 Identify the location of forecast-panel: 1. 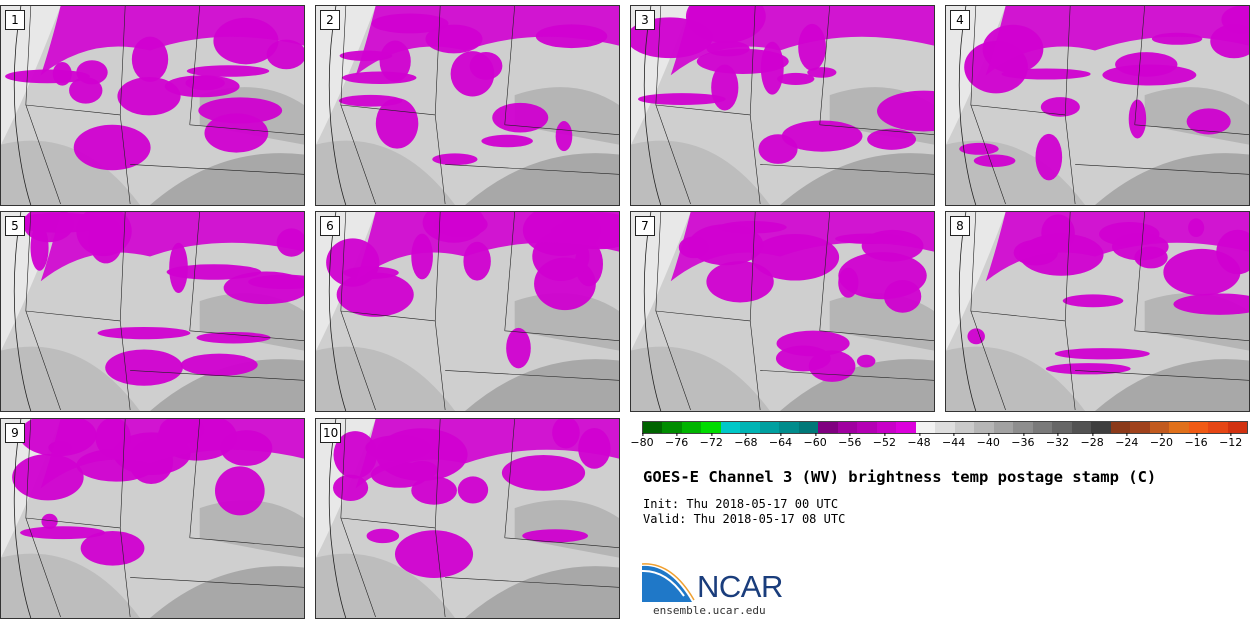
(152, 105).